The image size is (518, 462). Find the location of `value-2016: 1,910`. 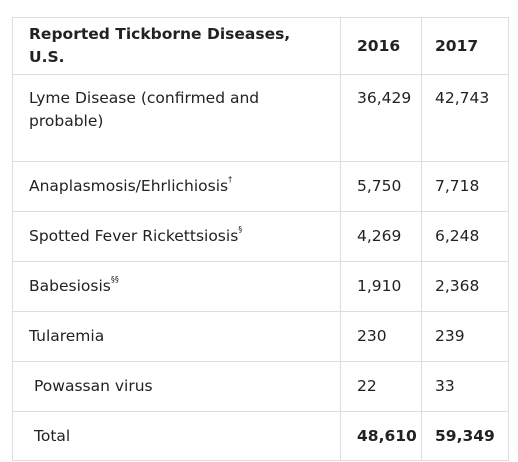

value-2016: 1,910 is located at coordinates (381, 286).